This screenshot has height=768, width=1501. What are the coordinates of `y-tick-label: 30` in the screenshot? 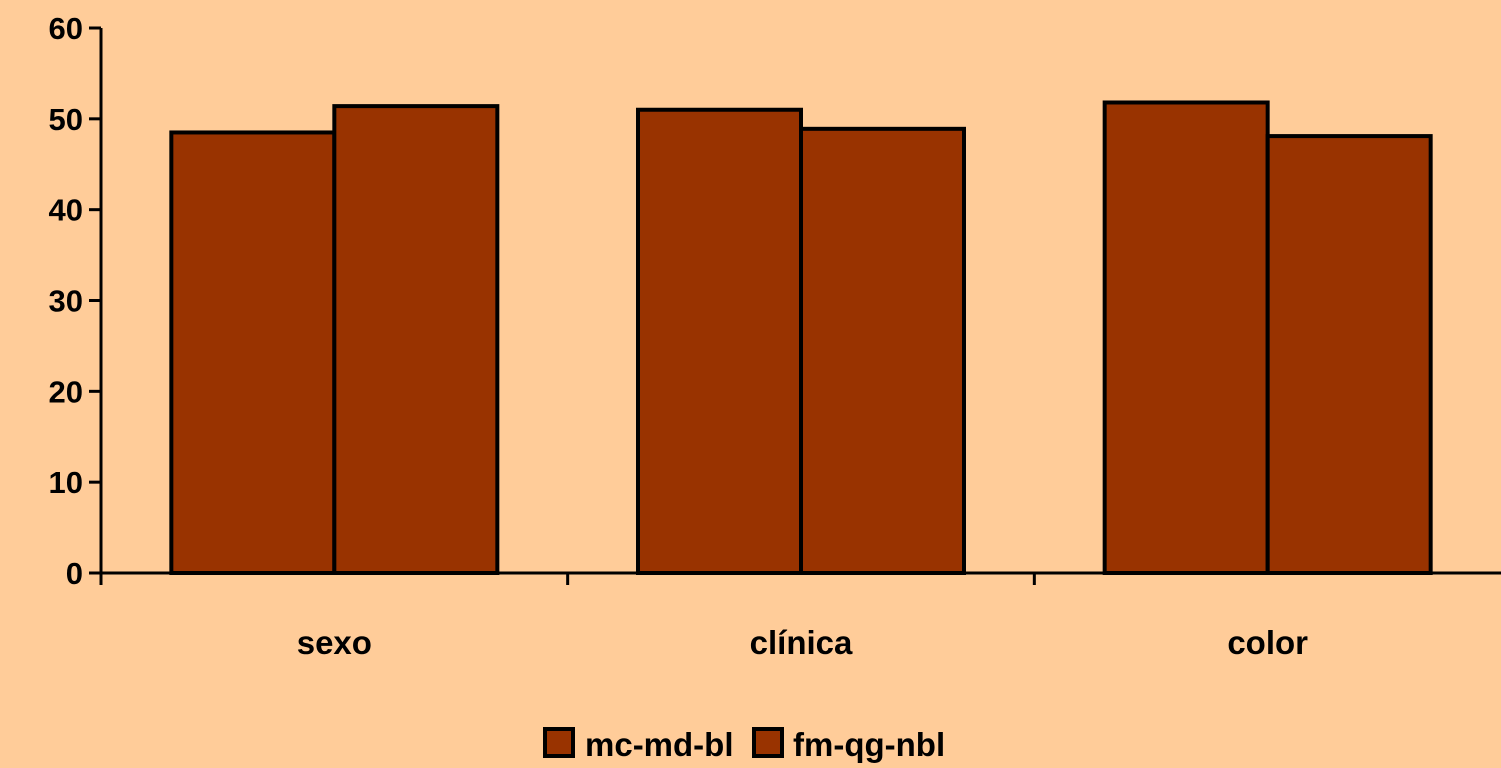 It's located at (66, 301).